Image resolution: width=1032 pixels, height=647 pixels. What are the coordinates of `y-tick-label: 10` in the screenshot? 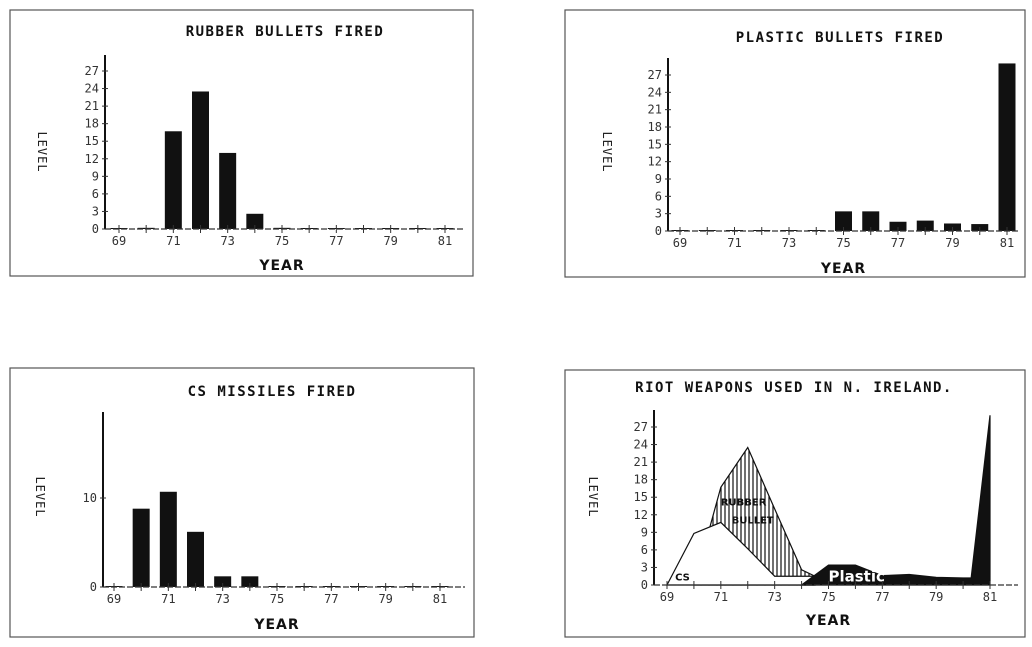 It's located at (90, 498).